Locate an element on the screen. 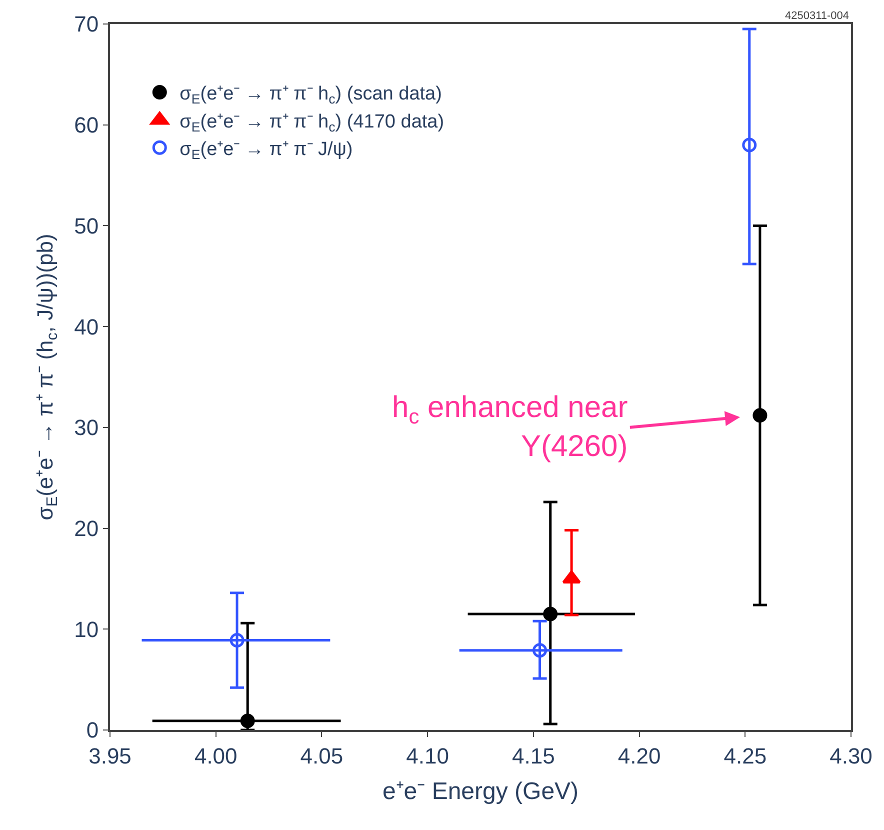 This screenshot has width=884, height=830. legend-label: σ$_{E}$(e⁺e⁻ → π⁺ π⁻ h$_{c}$) (4170 data) is located at coordinates (312, 122).